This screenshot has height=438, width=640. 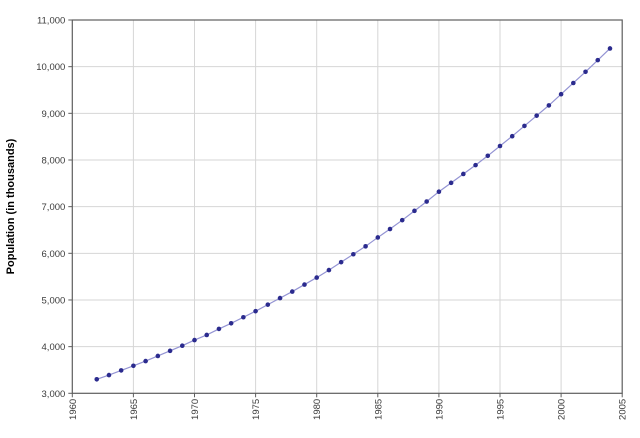 I want to click on x-tick-label: 1975, so click(x=256, y=409).